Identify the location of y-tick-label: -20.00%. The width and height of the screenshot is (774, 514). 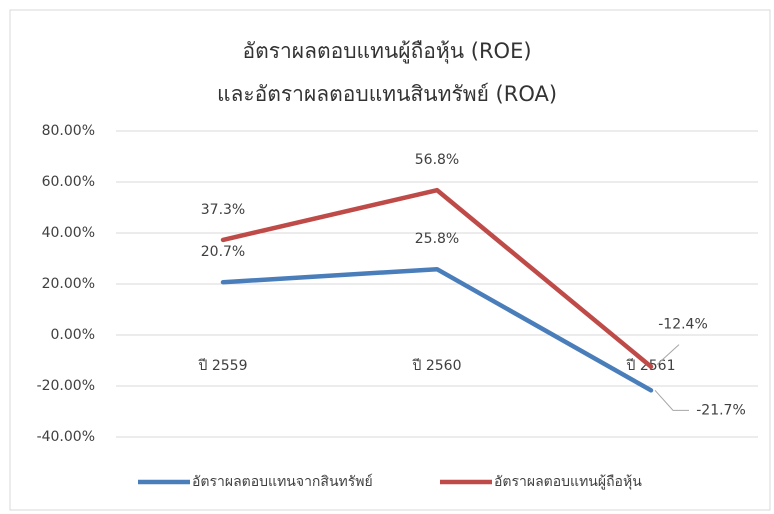
(66, 386).